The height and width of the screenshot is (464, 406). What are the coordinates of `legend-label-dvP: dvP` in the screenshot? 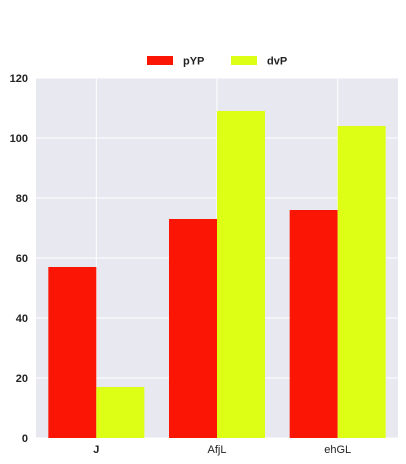 It's located at (277, 62).